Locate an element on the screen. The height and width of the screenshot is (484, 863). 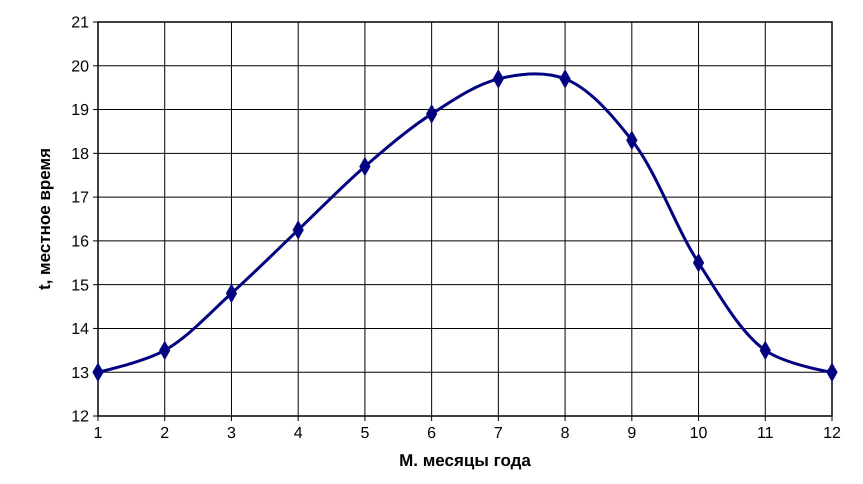
y-tick-label: 14 is located at coordinates (80, 329).